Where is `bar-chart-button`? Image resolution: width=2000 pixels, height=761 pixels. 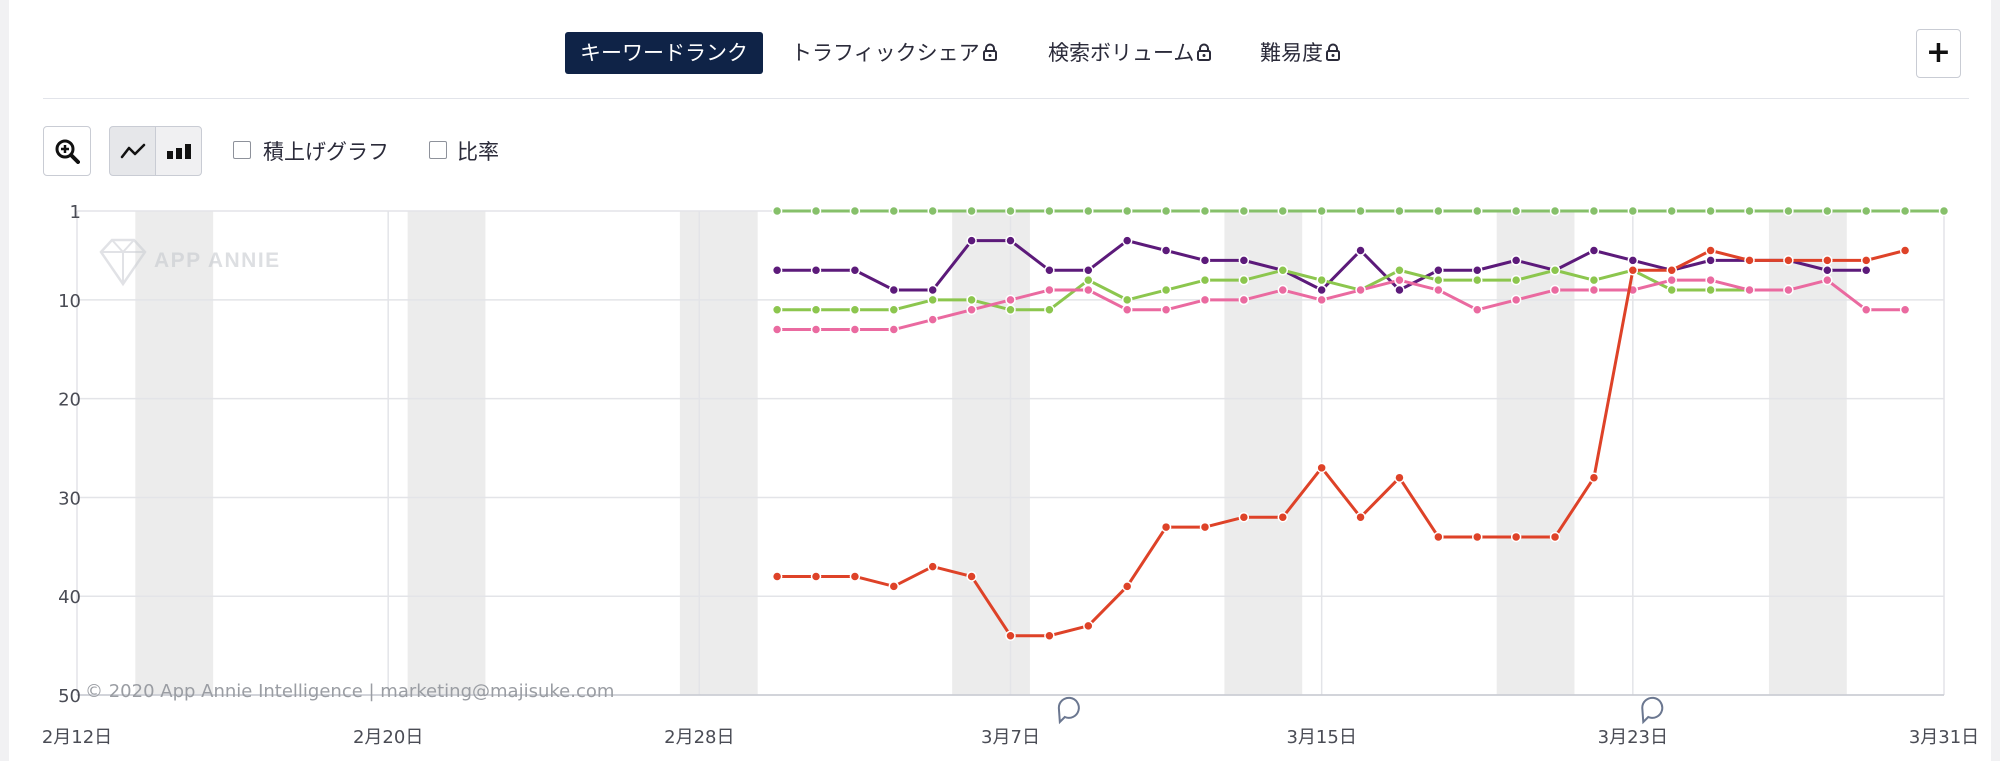
bar-chart-button is located at coordinates (178, 151).